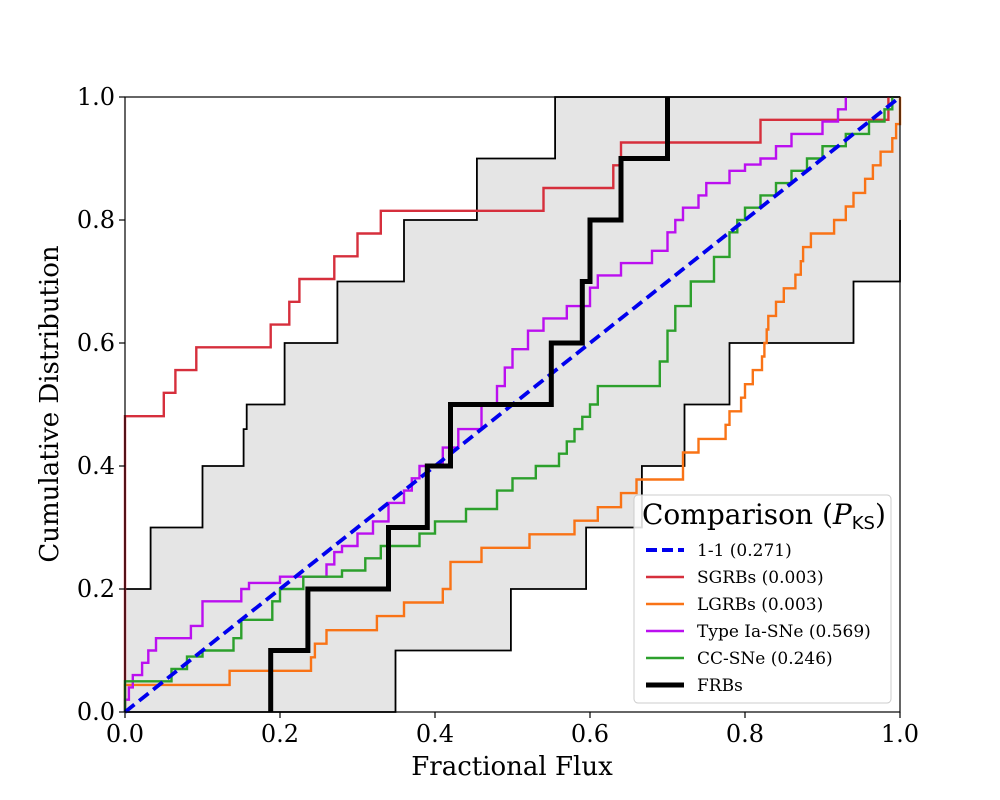 The width and height of the screenshot is (1000, 800). Describe the element at coordinates (96, 589) in the screenshot. I see `y-tick-label: 0.2` at that location.